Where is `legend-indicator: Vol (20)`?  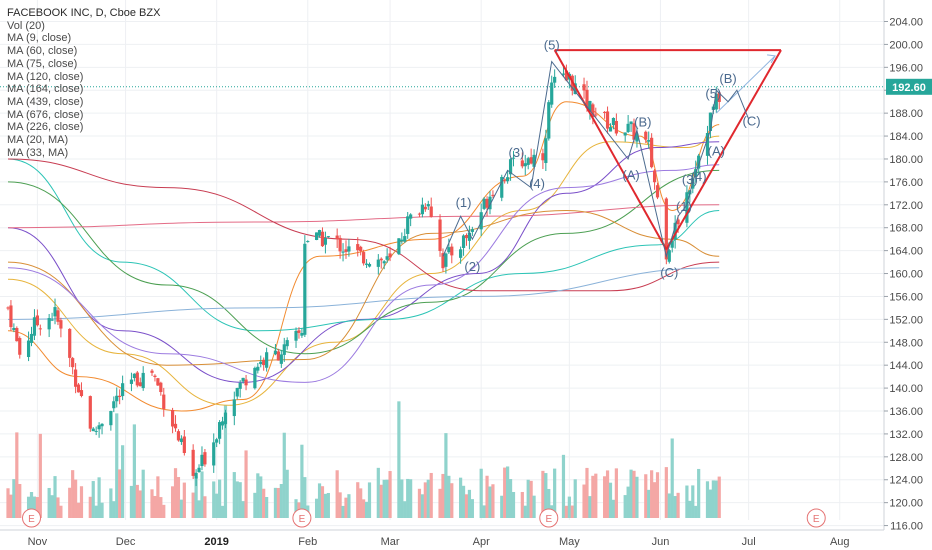
legend-indicator: Vol (20) is located at coordinates (26, 25).